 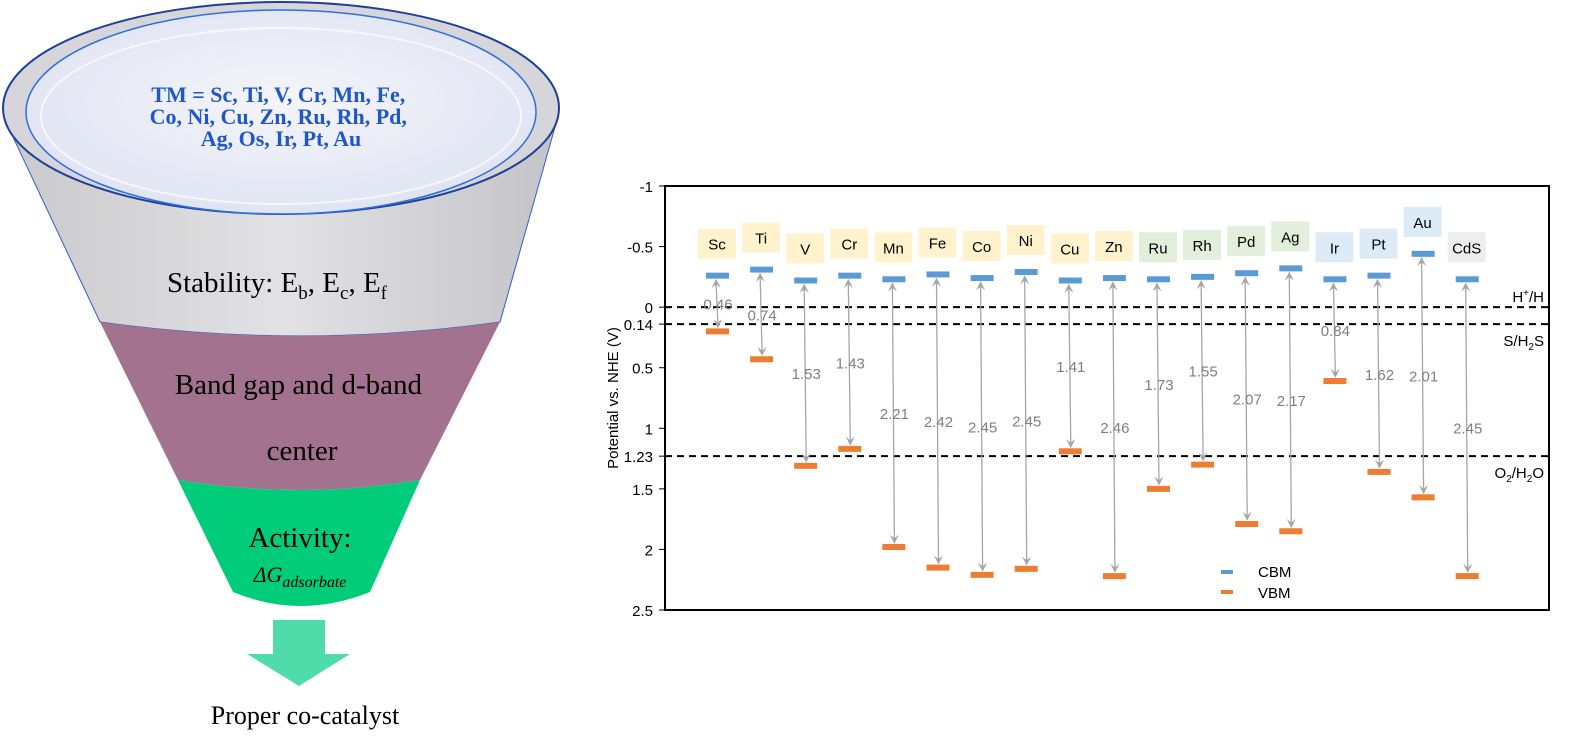 I want to click on band-gap-label: 0.74, so click(x=761, y=315).